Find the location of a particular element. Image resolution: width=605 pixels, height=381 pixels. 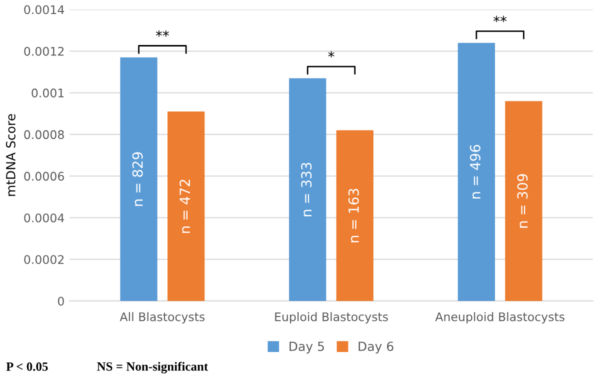

x-tick-label: Euploid Blastocysts is located at coordinates (331, 318).